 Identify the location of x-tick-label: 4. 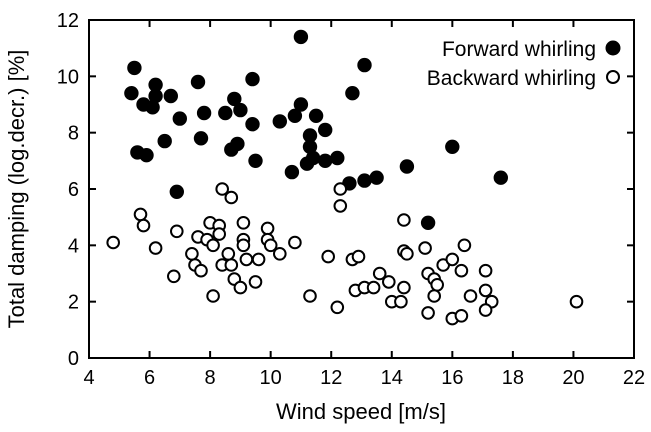
(88, 378).